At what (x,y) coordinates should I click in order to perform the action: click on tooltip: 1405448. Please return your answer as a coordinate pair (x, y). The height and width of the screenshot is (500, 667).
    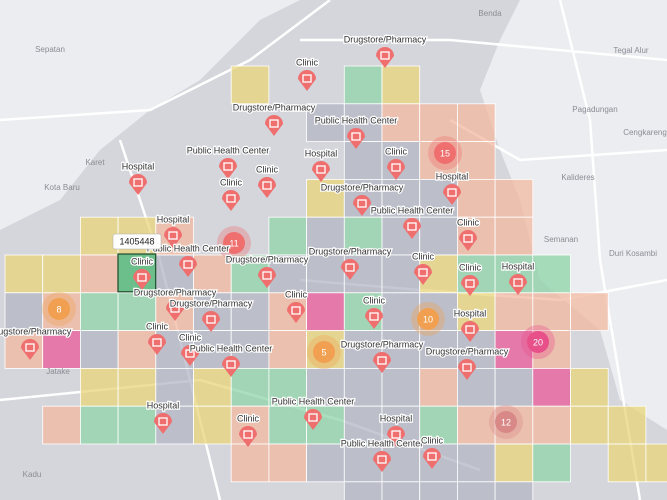
    Looking at the image, I should click on (137, 241).